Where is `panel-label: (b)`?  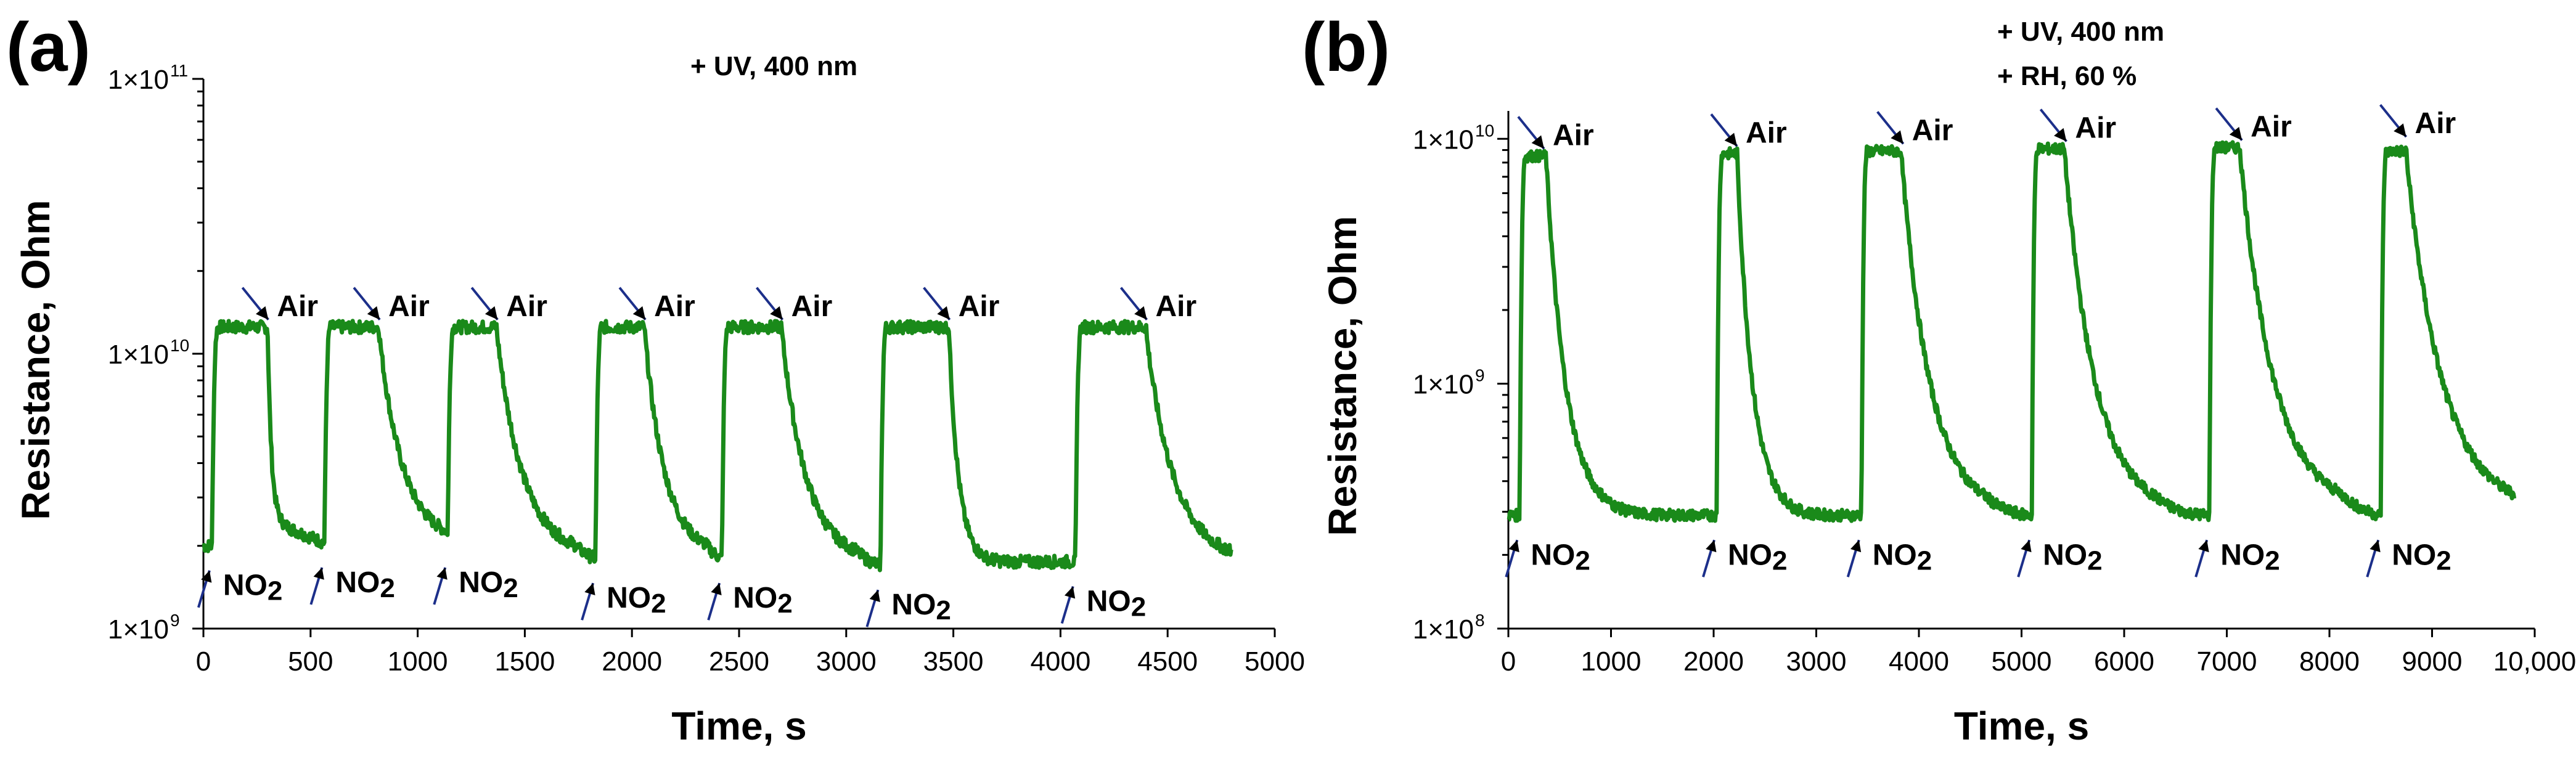
panel-label: (b) is located at coordinates (1346, 47).